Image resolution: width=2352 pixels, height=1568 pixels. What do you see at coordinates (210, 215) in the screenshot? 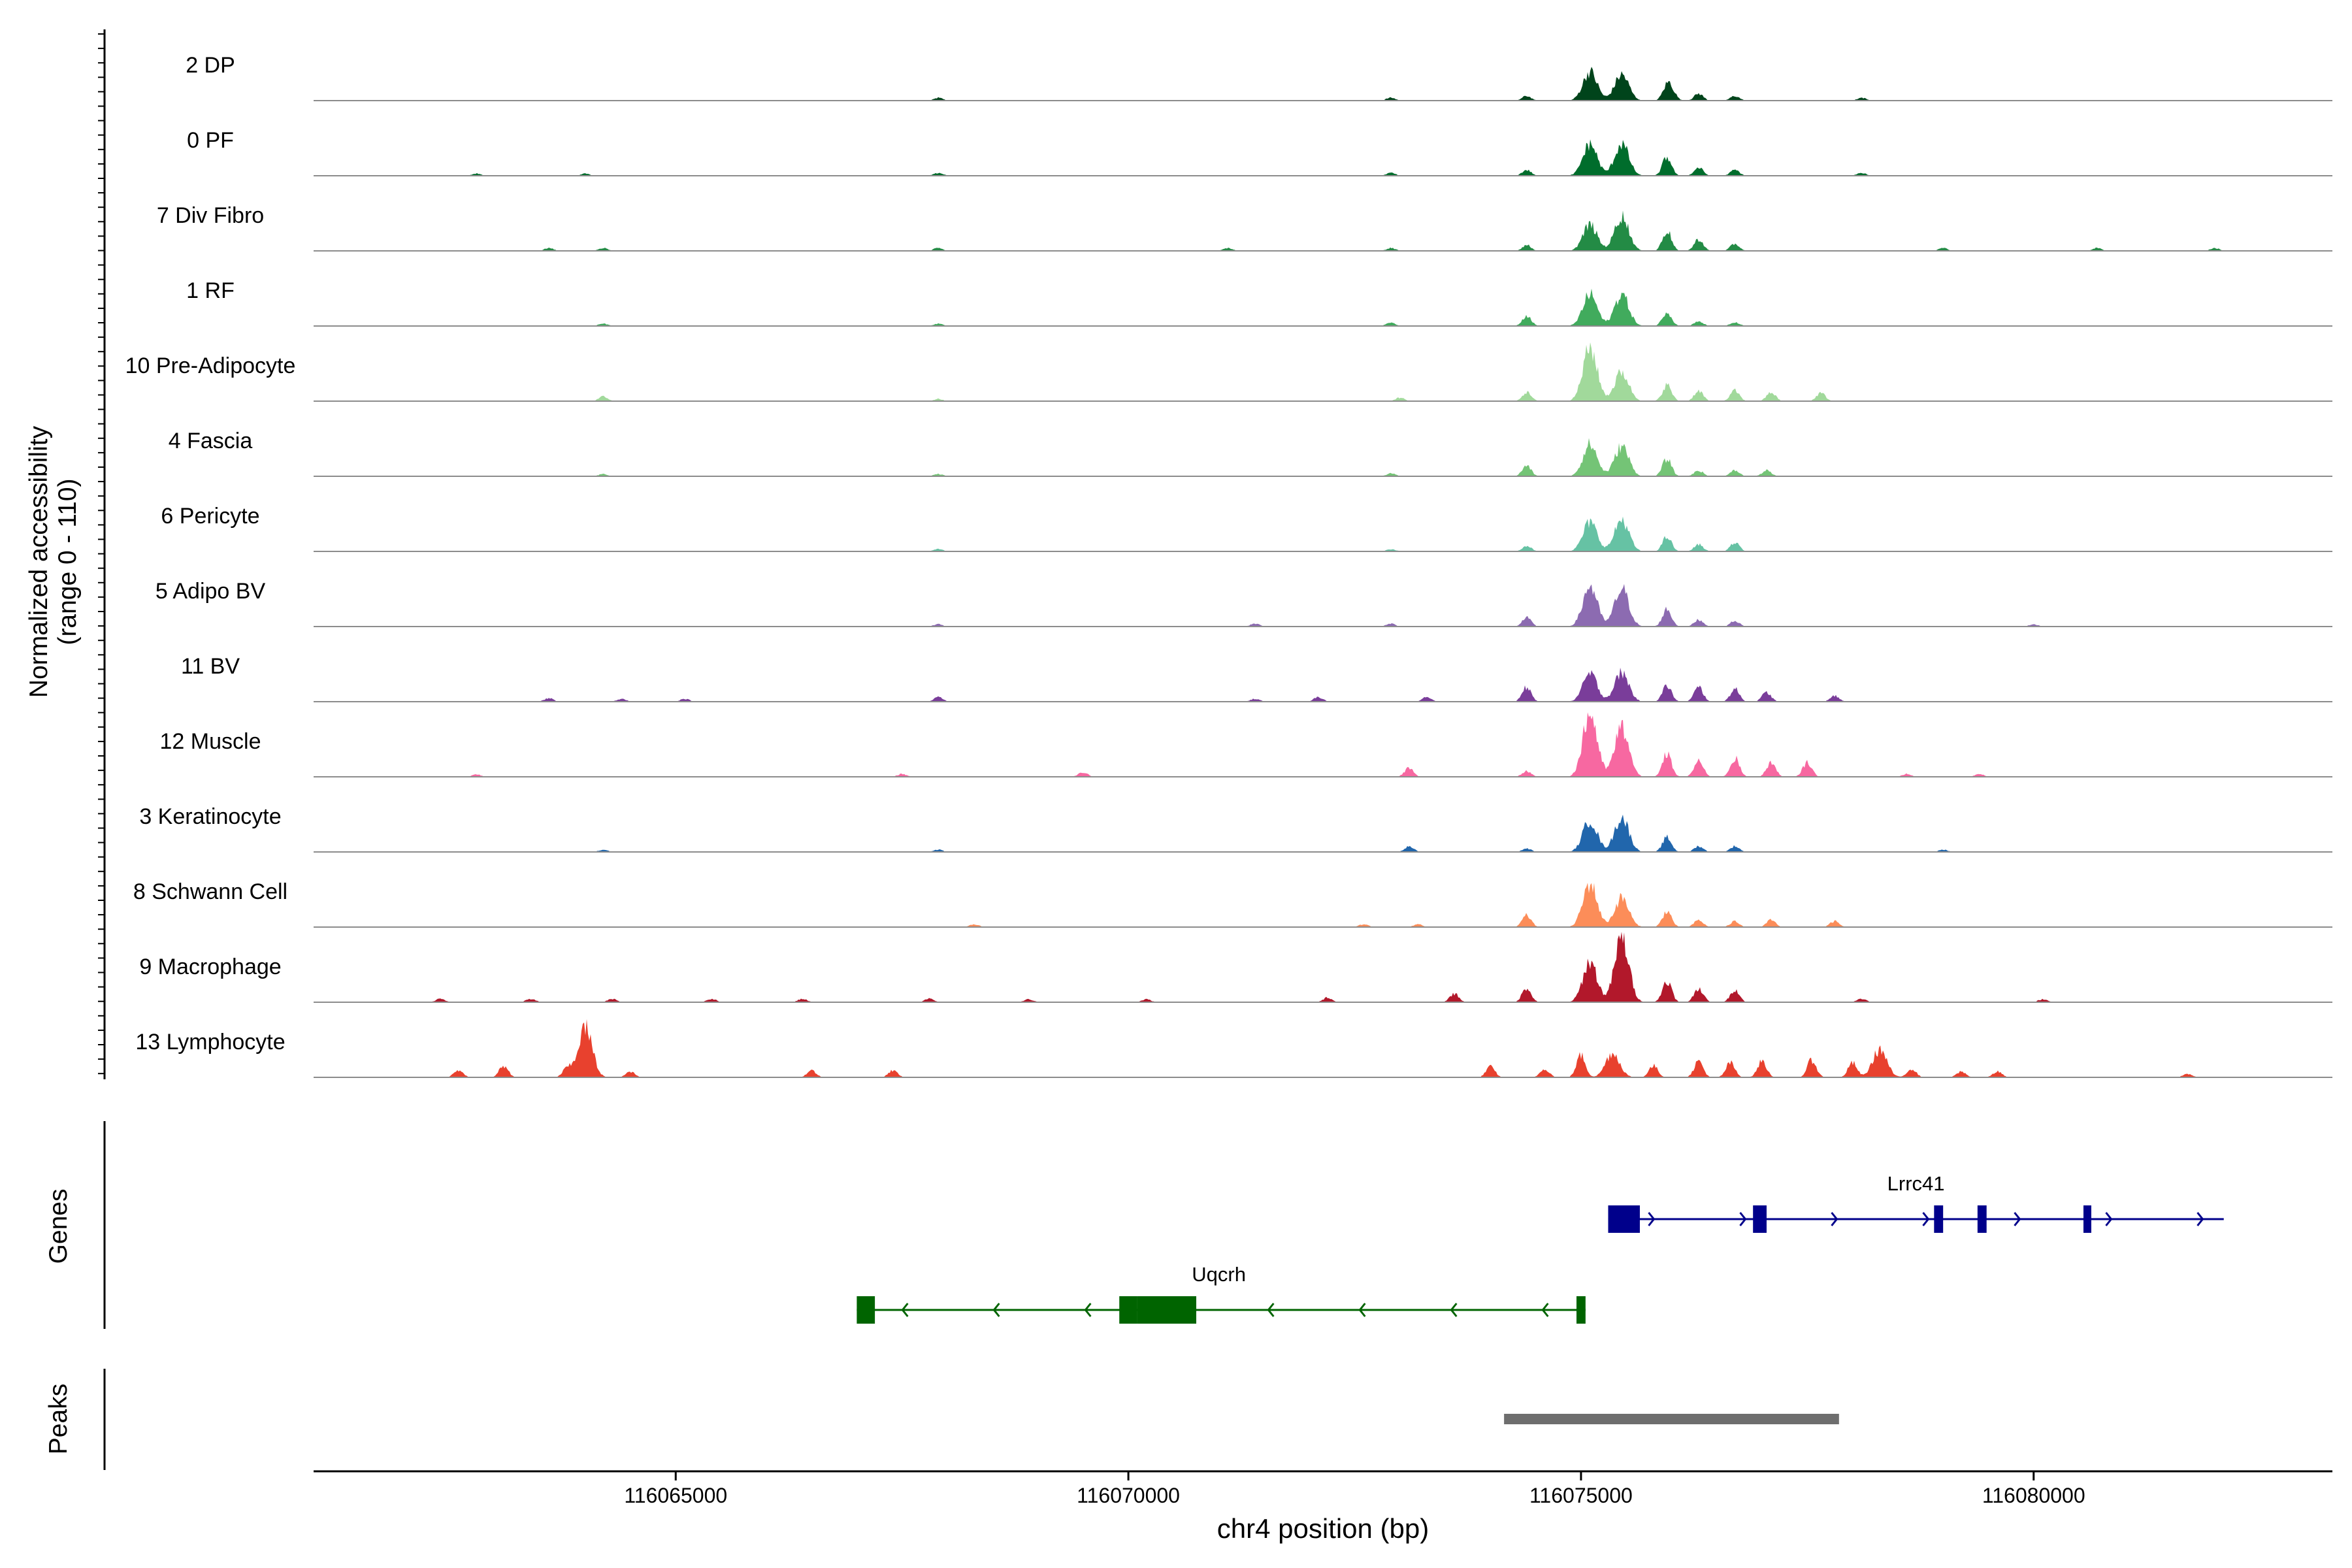
I see `track-label: 7 Div Fibro` at bounding box center [210, 215].